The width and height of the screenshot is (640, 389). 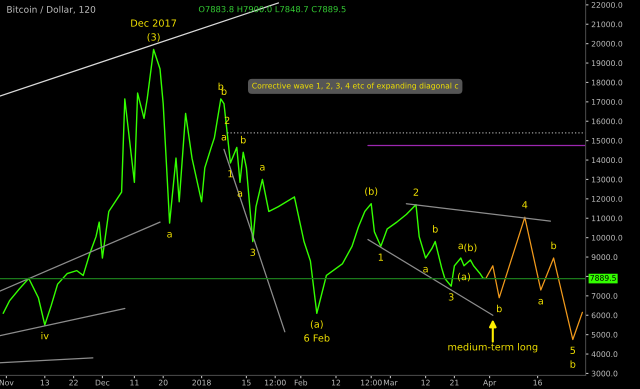 I want to click on text: Bitcoin / Dollar, 120, so click(x=51, y=10).